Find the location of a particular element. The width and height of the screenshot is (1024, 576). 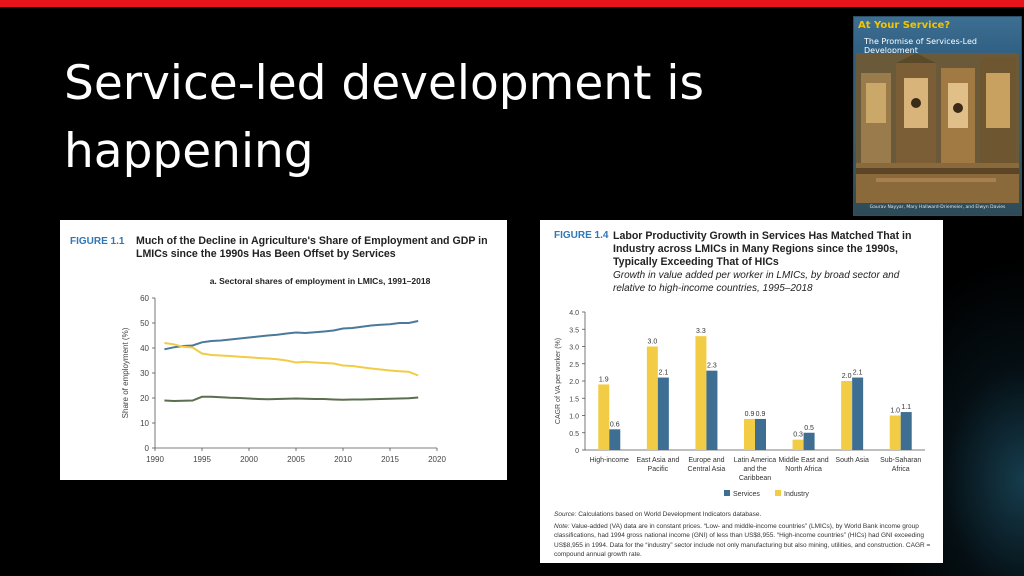

top-accent-bar is located at coordinates (512, 3).